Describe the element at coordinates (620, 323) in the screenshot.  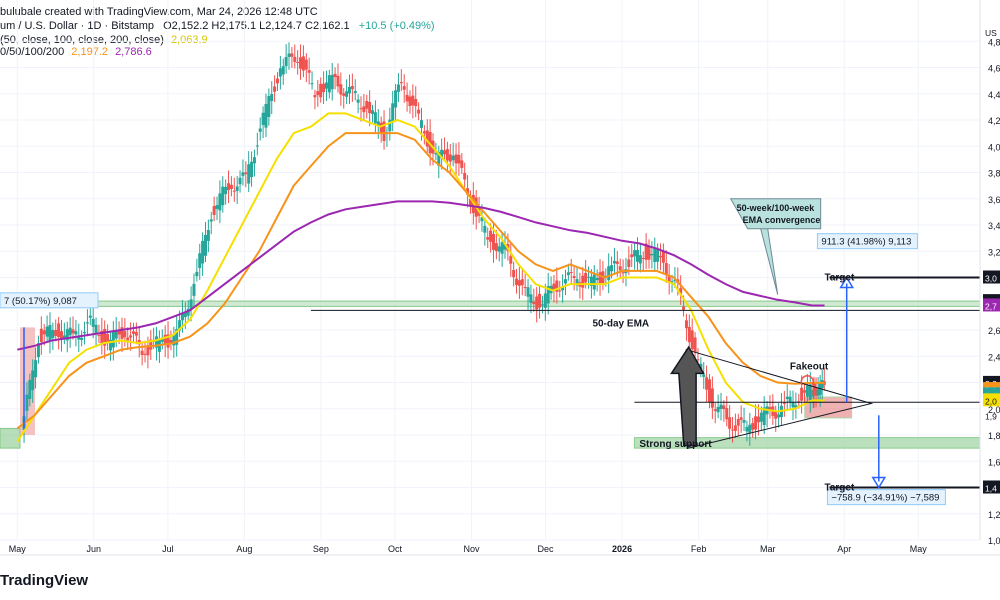
I see `ema50-label: 50-day EMA` at that location.